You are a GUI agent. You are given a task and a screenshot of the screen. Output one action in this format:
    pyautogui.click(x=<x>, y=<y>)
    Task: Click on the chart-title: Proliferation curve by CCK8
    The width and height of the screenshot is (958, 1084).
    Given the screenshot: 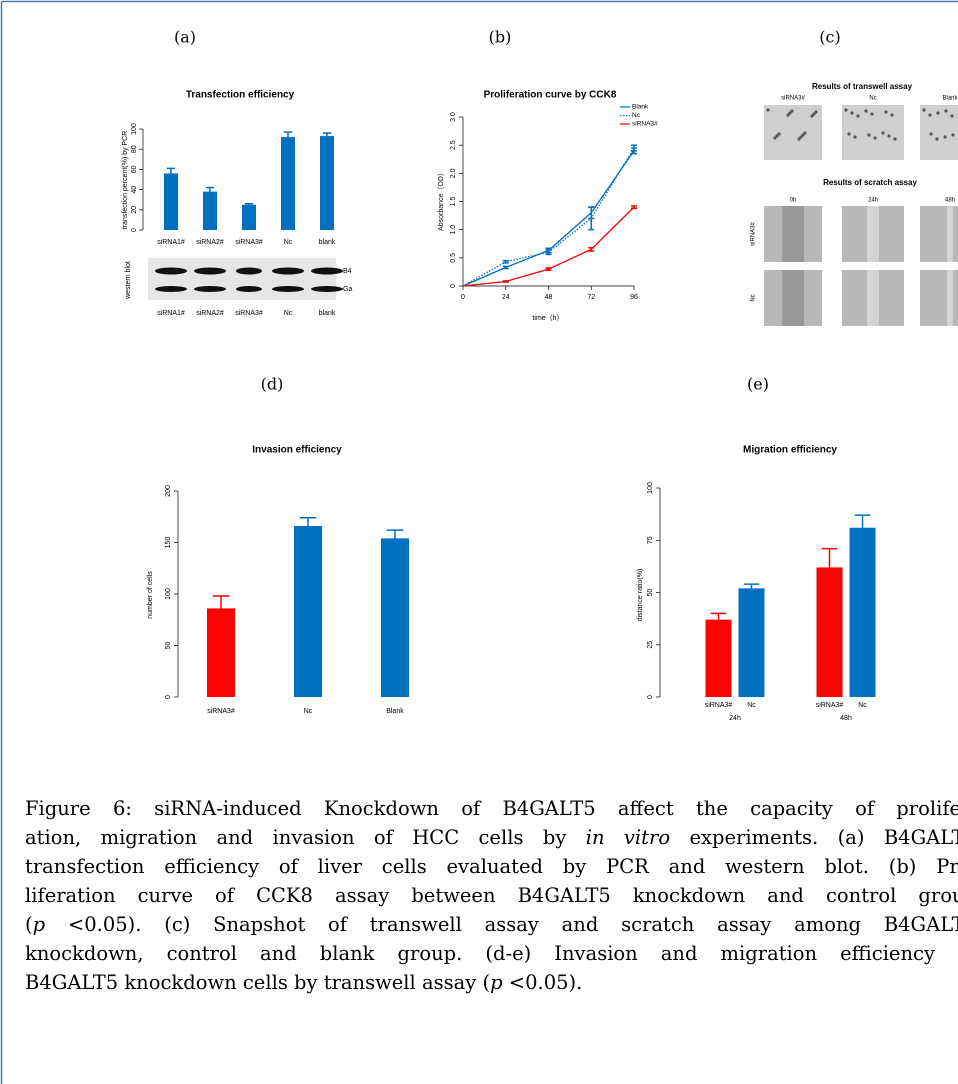 What is the action you would take?
    pyautogui.click(x=550, y=95)
    